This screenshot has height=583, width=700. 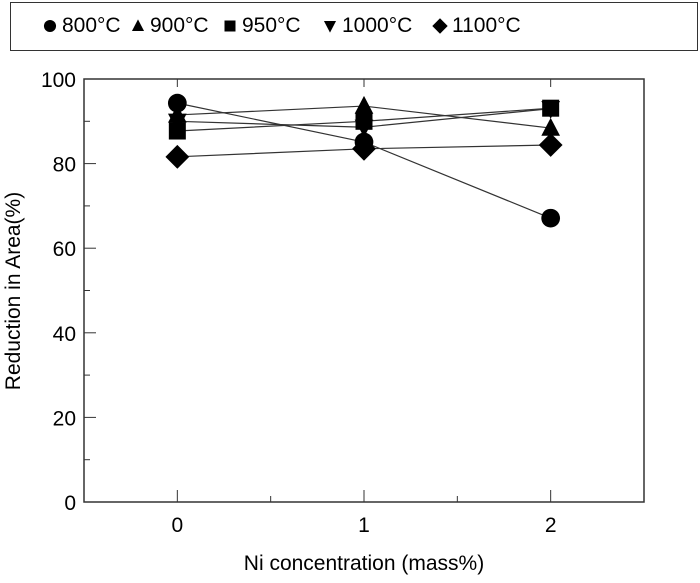 I want to click on legend-marker-circle-icon, so click(x=50, y=26).